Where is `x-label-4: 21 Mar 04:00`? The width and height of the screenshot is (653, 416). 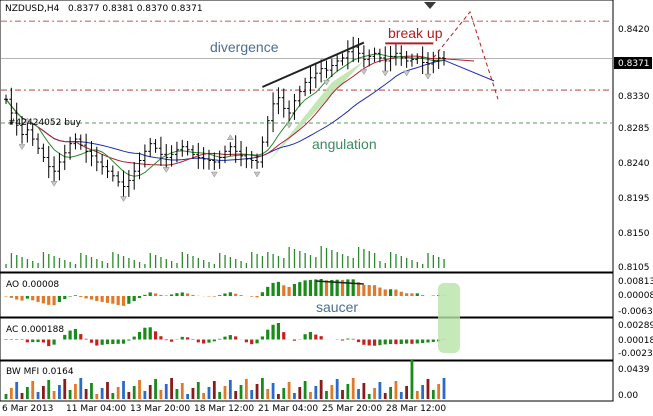 x-label-4: 21 Mar 04:00 is located at coordinates (288, 409).